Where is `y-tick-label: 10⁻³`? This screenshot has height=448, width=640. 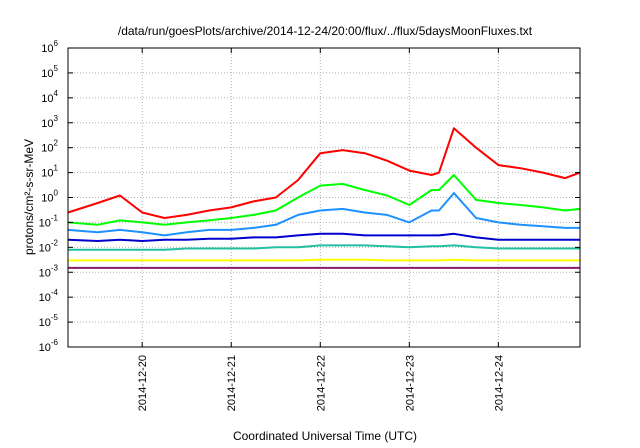 y-tick-label: 10⁻³ is located at coordinates (49, 271).